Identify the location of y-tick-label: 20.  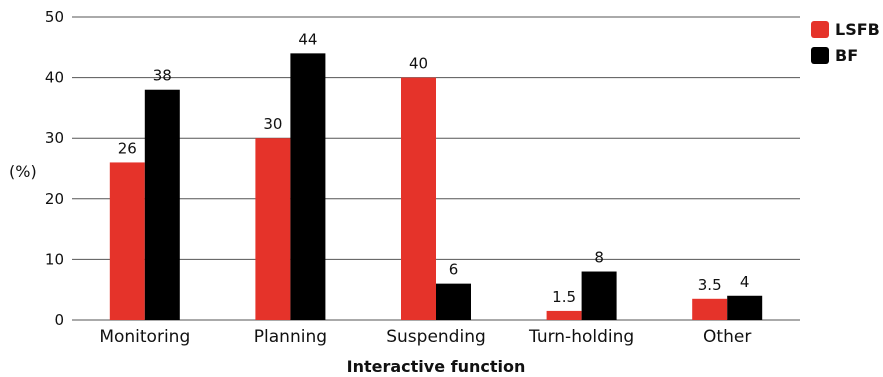
(54, 199).